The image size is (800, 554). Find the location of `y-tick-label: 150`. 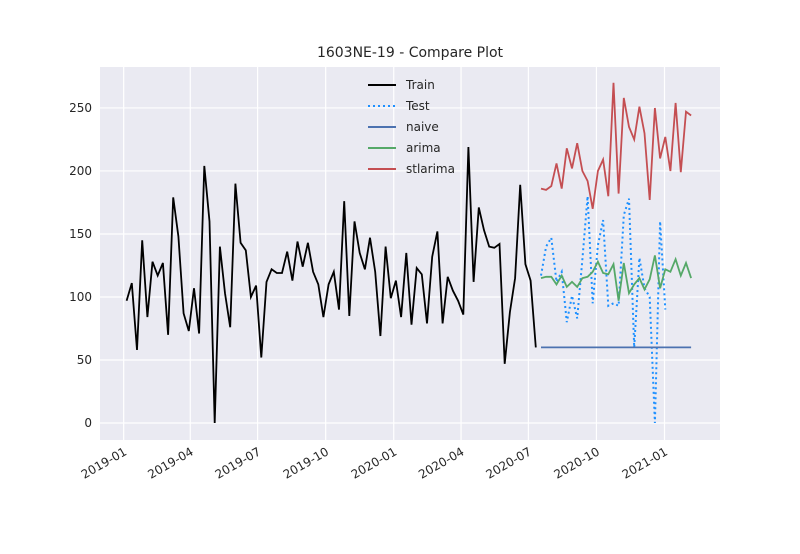

y-tick-label: 150 is located at coordinates (80, 234).